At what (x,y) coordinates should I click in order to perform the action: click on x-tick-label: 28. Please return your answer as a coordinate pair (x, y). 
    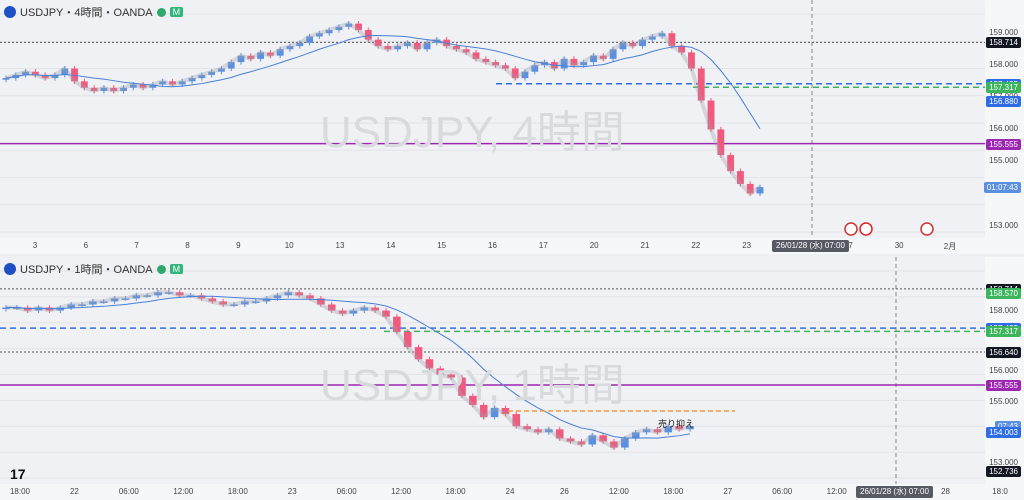
    Looking at the image, I should click on (945, 491).